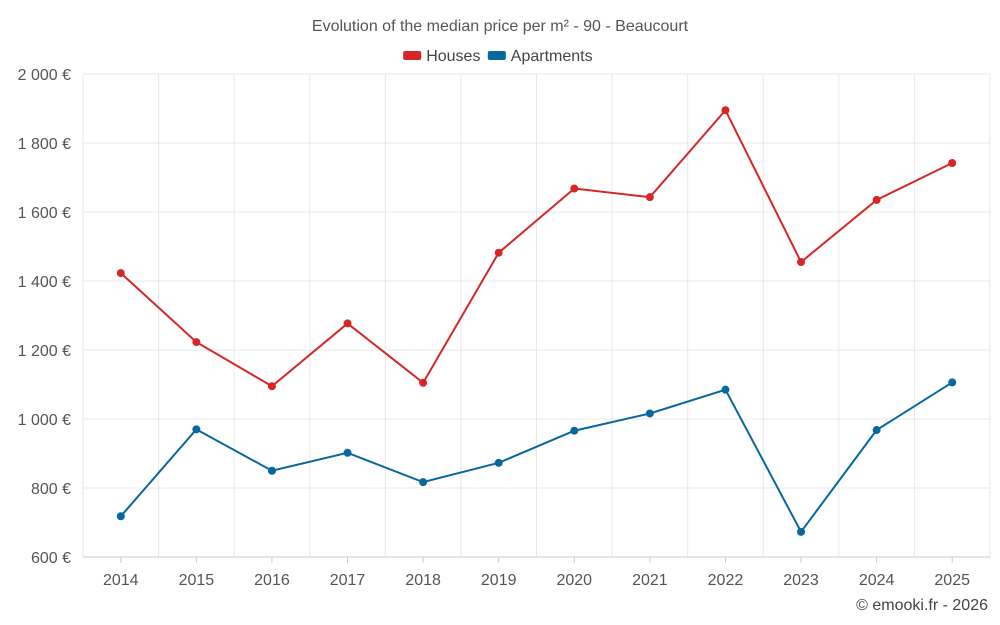  Describe the element at coordinates (726, 580) in the screenshot. I see `x-tick-label: 2022` at that location.